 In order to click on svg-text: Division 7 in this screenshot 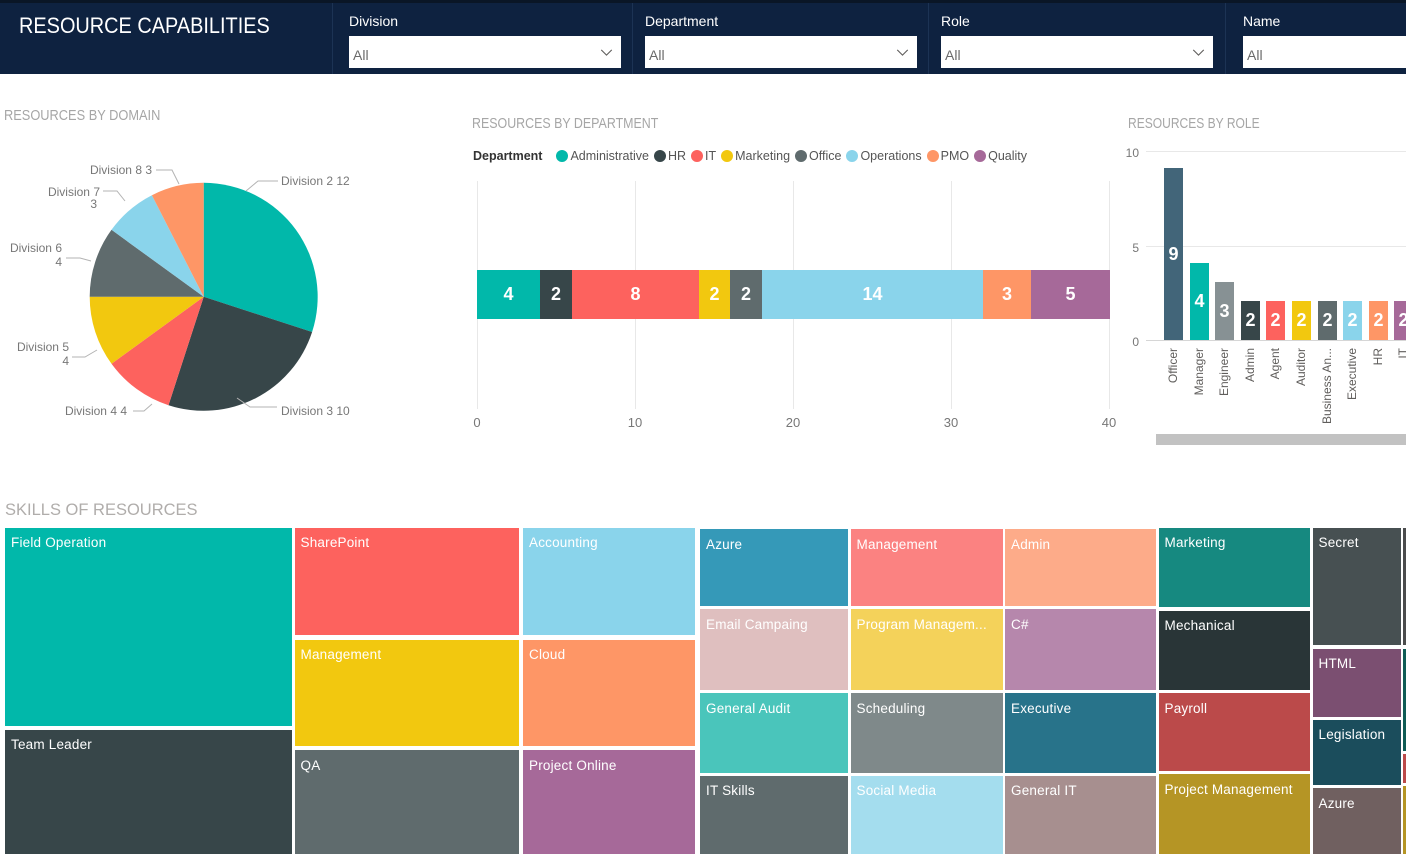, I will do `click(74, 192)`.